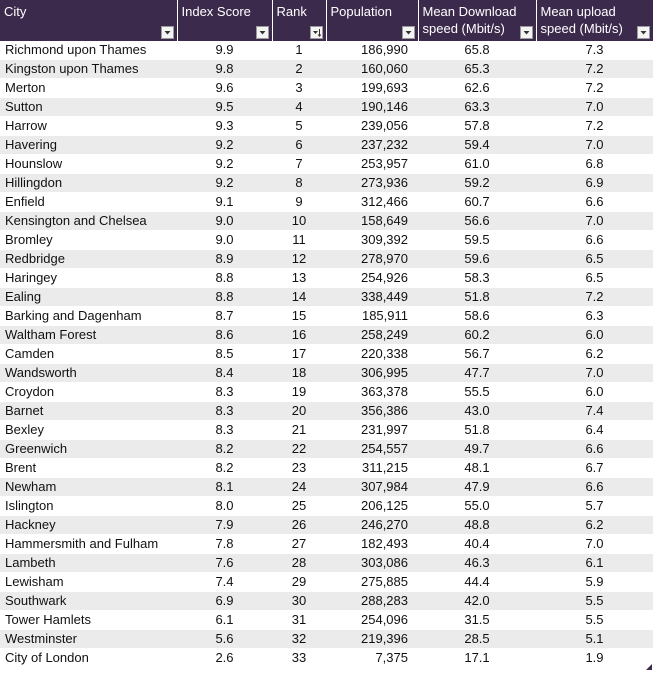 The image size is (655, 673). What do you see at coordinates (477, 620) in the screenshot?
I see `cell-mean-download-speed: 31.5` at bounding box center [477, 620].